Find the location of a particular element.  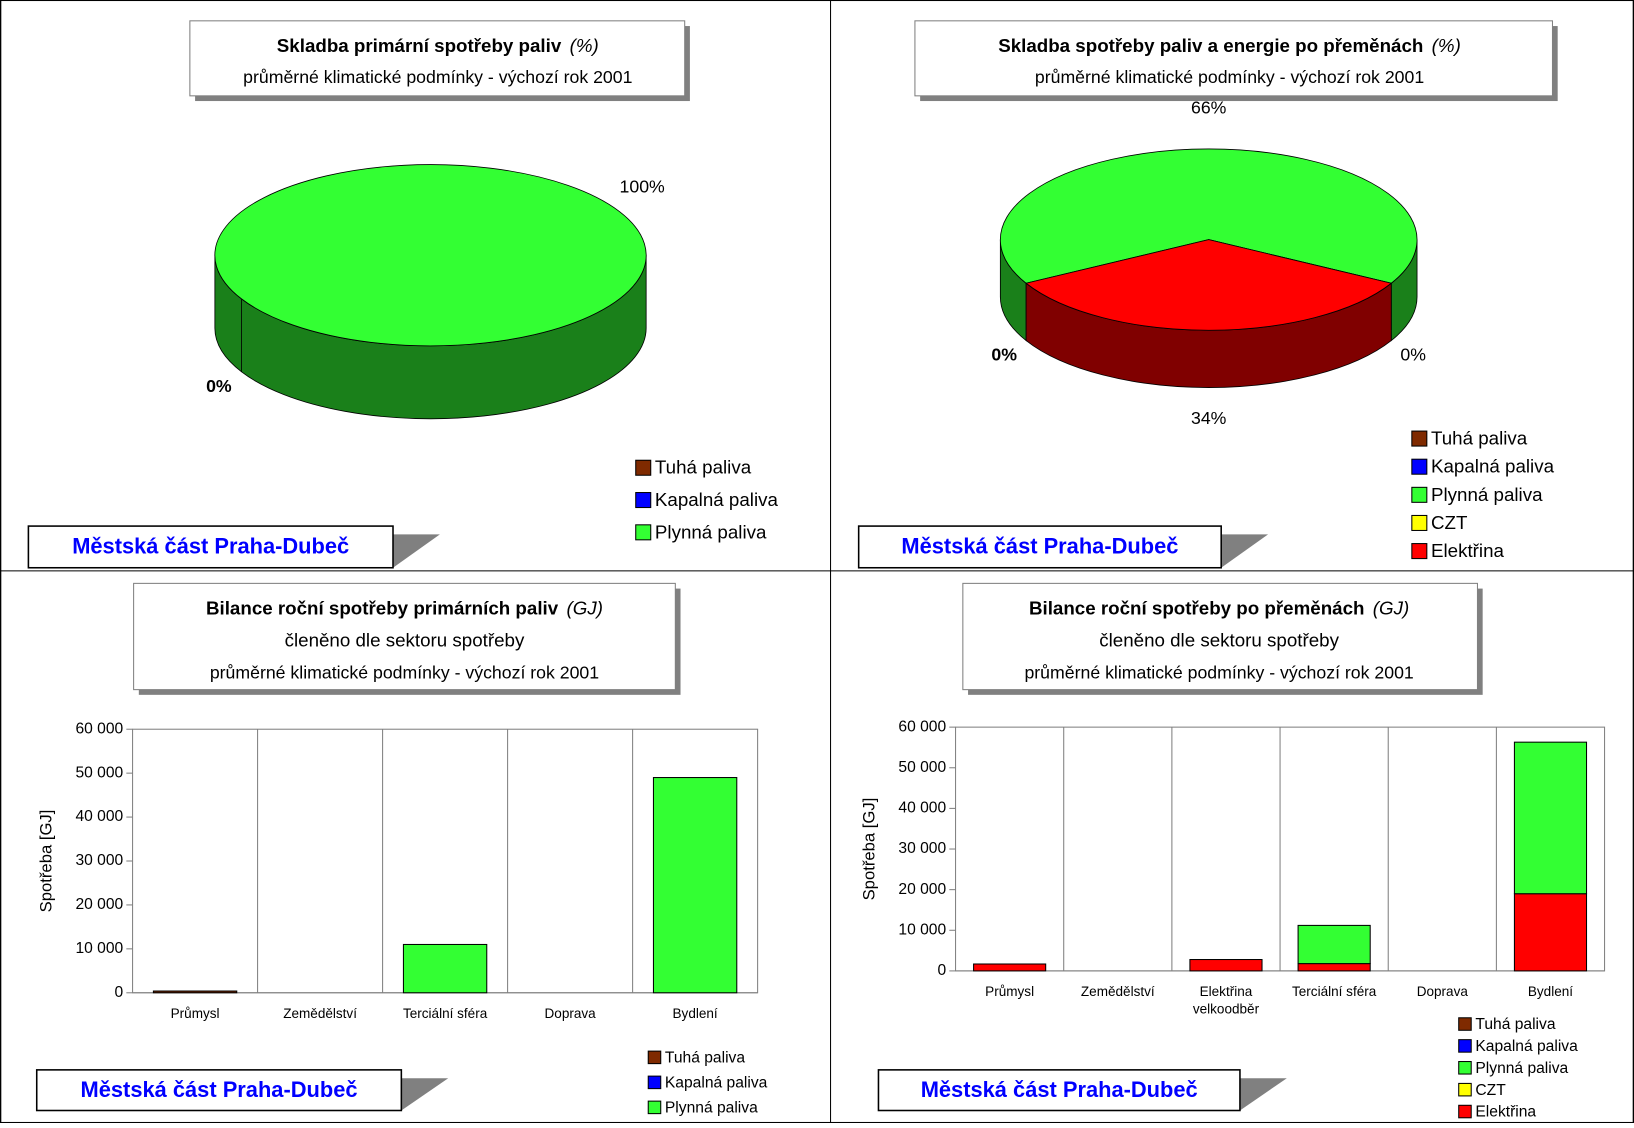

data-label: 100% is located at coordinates (643, 187).